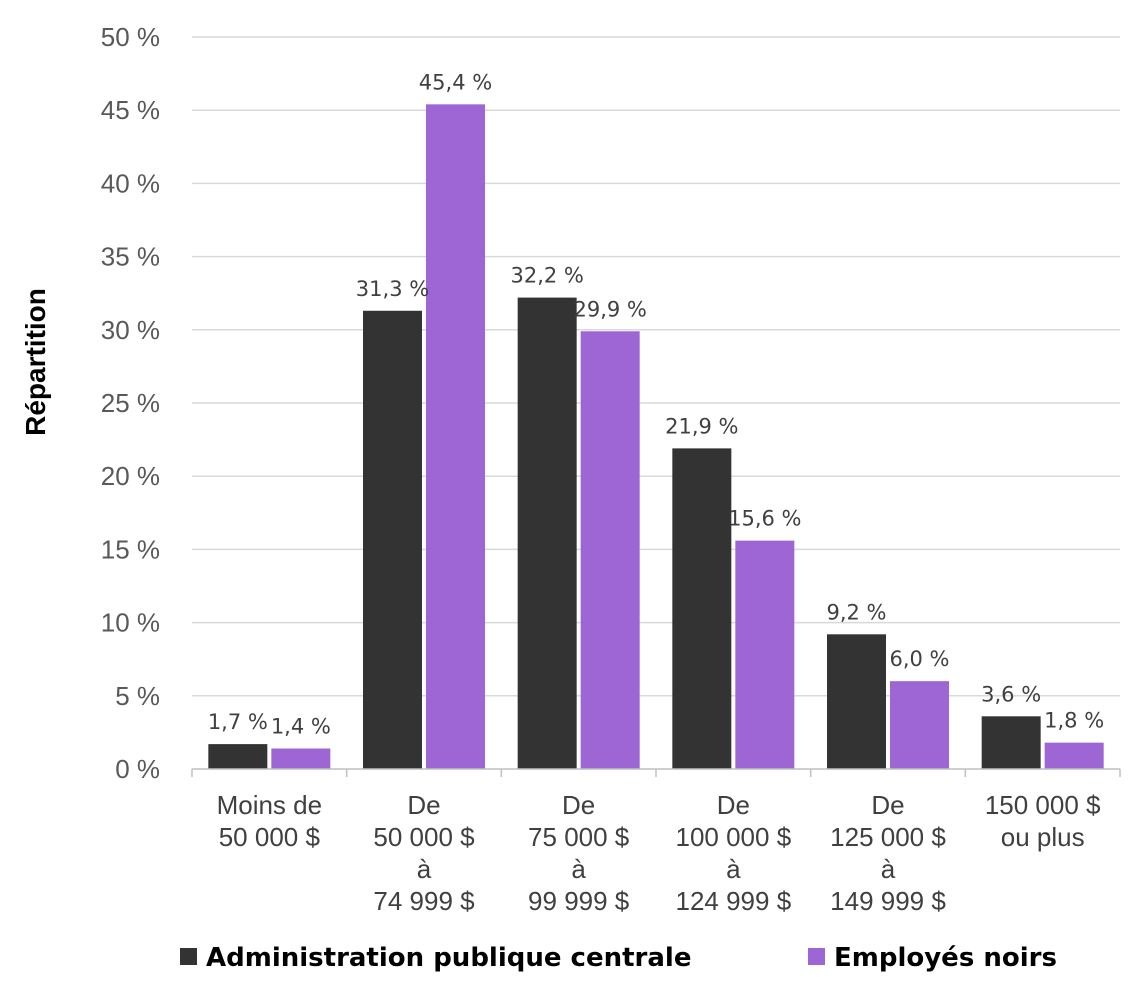  Describe the element at coordinates (130, 623) in the screenshot. I see `y-tick-label: 10 %` at that location.